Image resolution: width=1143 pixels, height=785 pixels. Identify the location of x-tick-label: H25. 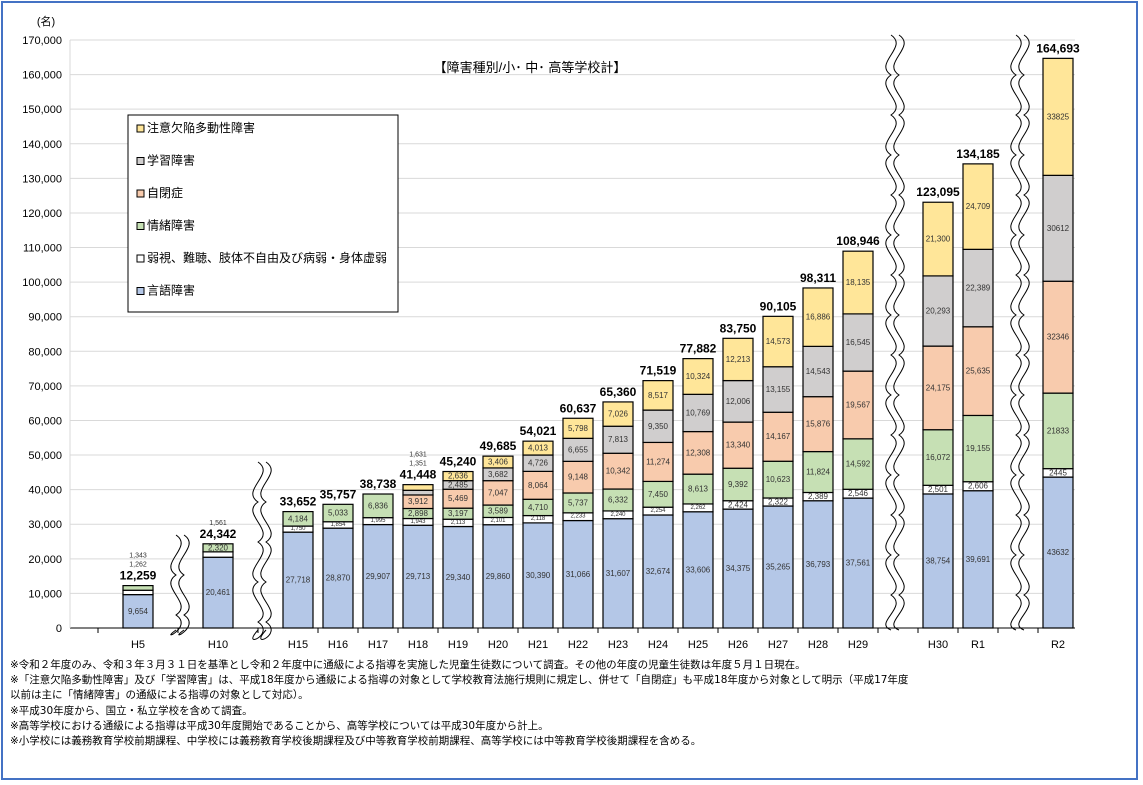
(698, 645).